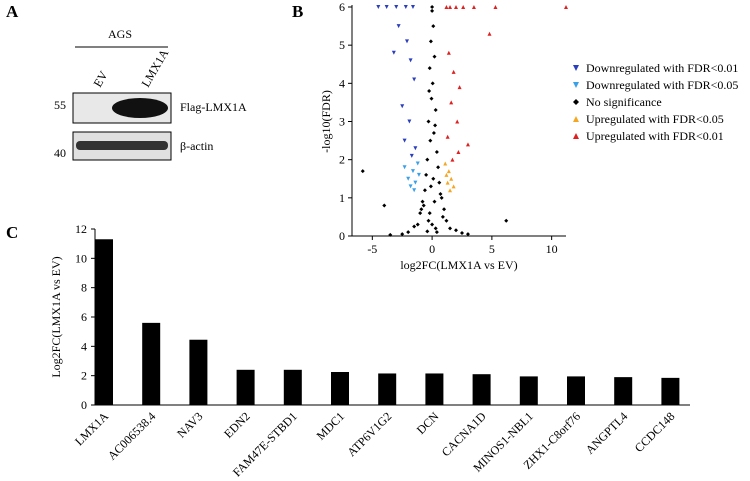  I want to click on x-tick-label: 5, so click(492, 249).